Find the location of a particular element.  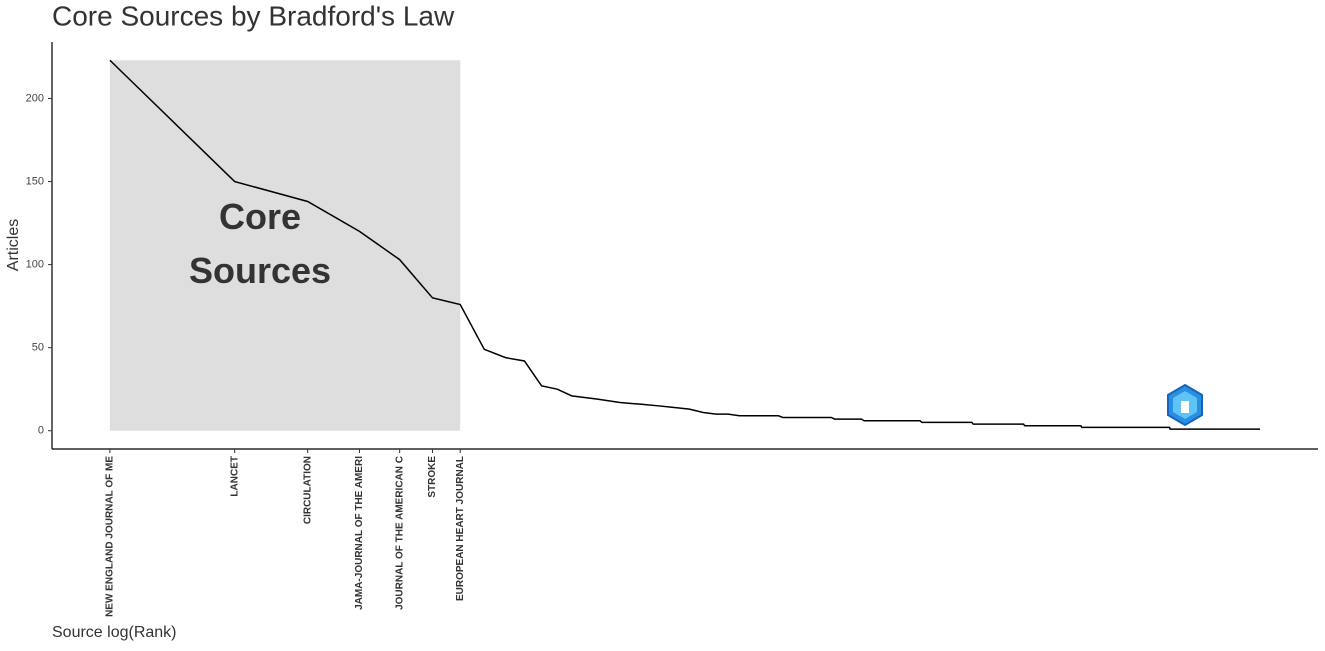

x-tick-label: JAMA-JOURNAL OF THE AMERI is located at coordinates (359, 533).